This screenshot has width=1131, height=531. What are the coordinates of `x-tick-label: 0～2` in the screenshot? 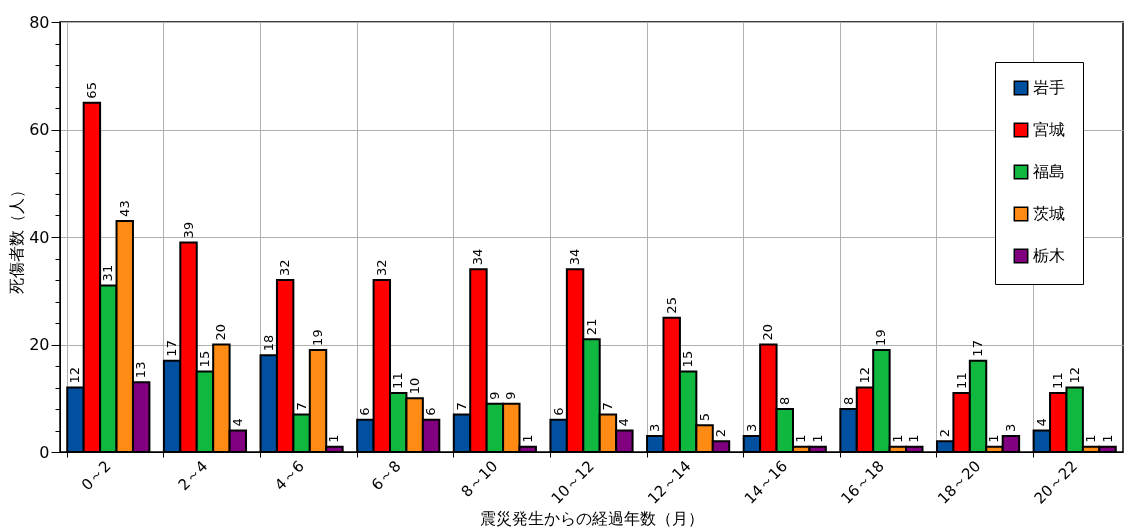 It's located at (96, 475).